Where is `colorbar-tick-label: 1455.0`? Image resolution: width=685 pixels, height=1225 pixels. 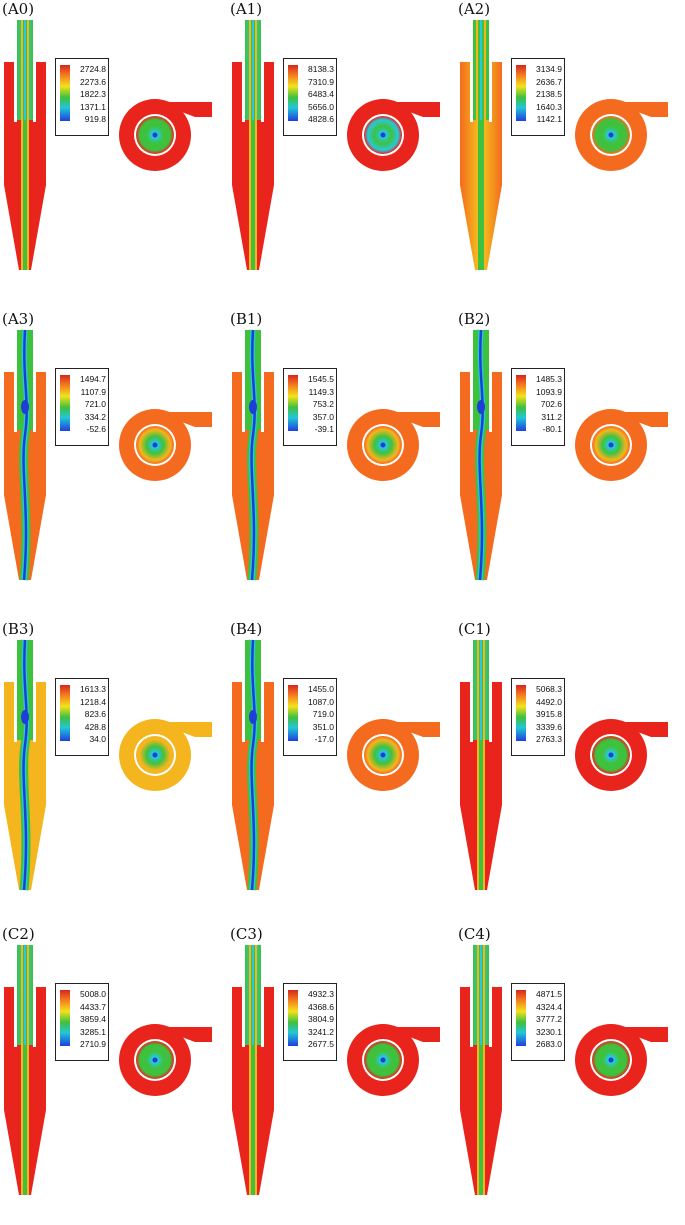
colorbar-tick-label: 1455.0 is located at coordinates (321, 689).